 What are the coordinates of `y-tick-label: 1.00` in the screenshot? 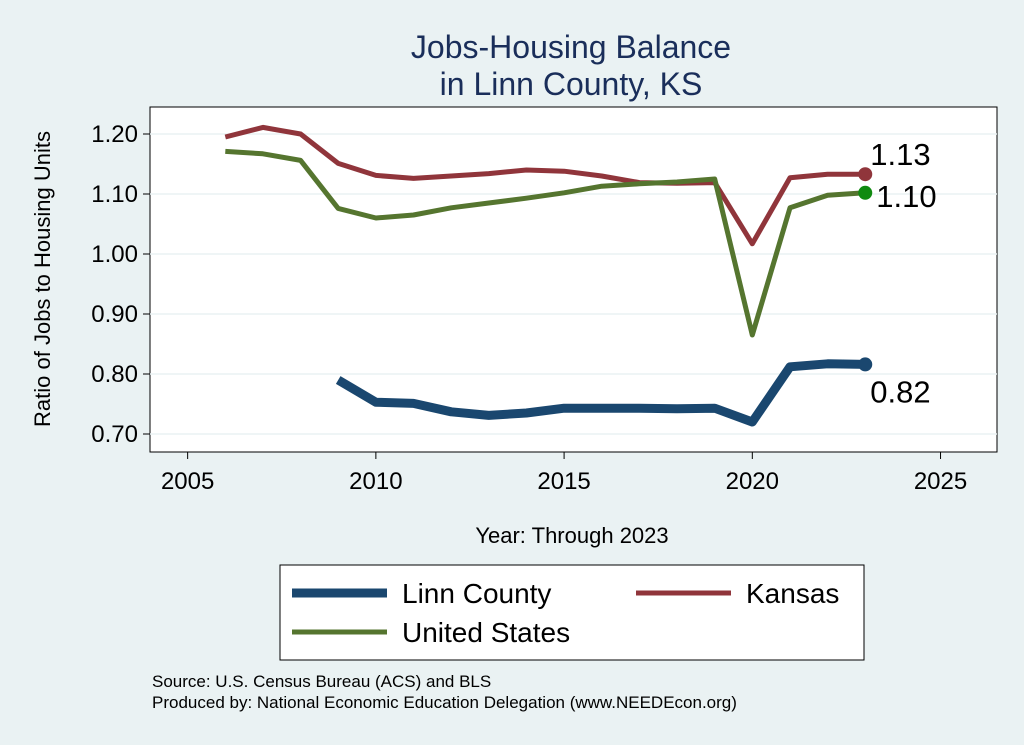 It's located at (114, 254).